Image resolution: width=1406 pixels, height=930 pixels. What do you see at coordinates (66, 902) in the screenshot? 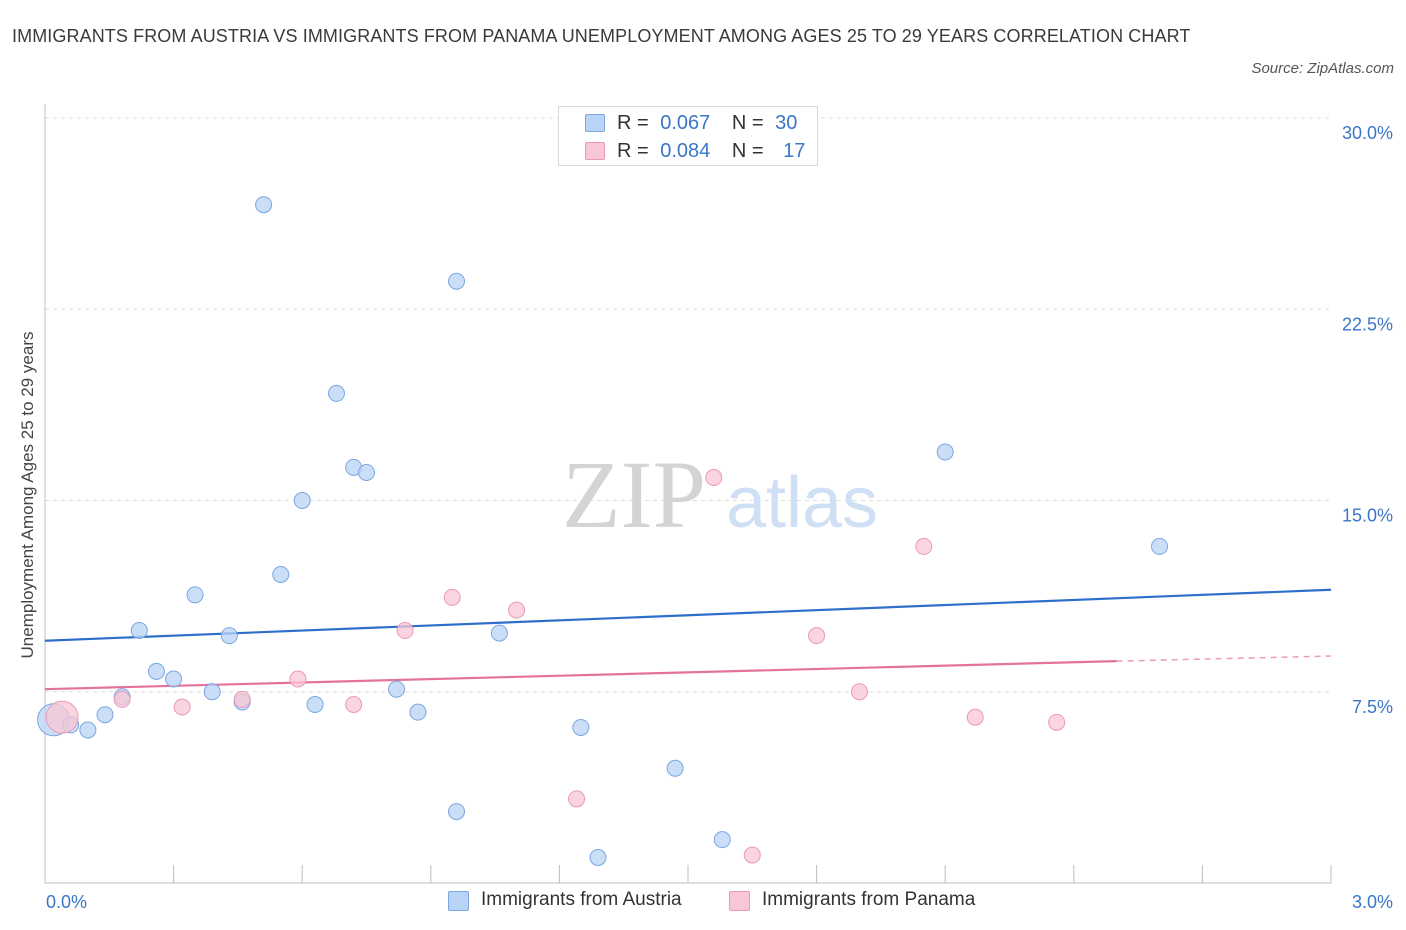
I see `x-tick-label: 0.0%` at bounding box center [66, 902].